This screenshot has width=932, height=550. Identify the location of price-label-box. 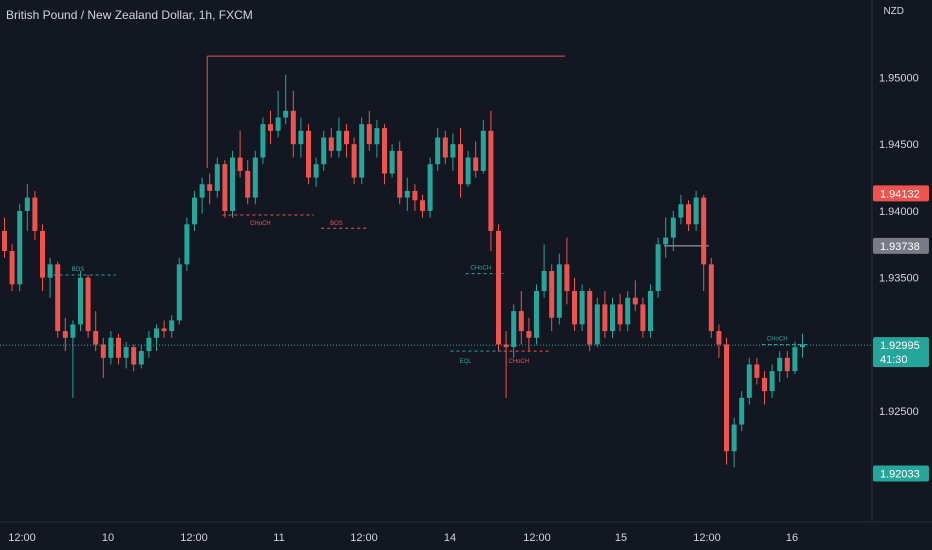
(901, 473).